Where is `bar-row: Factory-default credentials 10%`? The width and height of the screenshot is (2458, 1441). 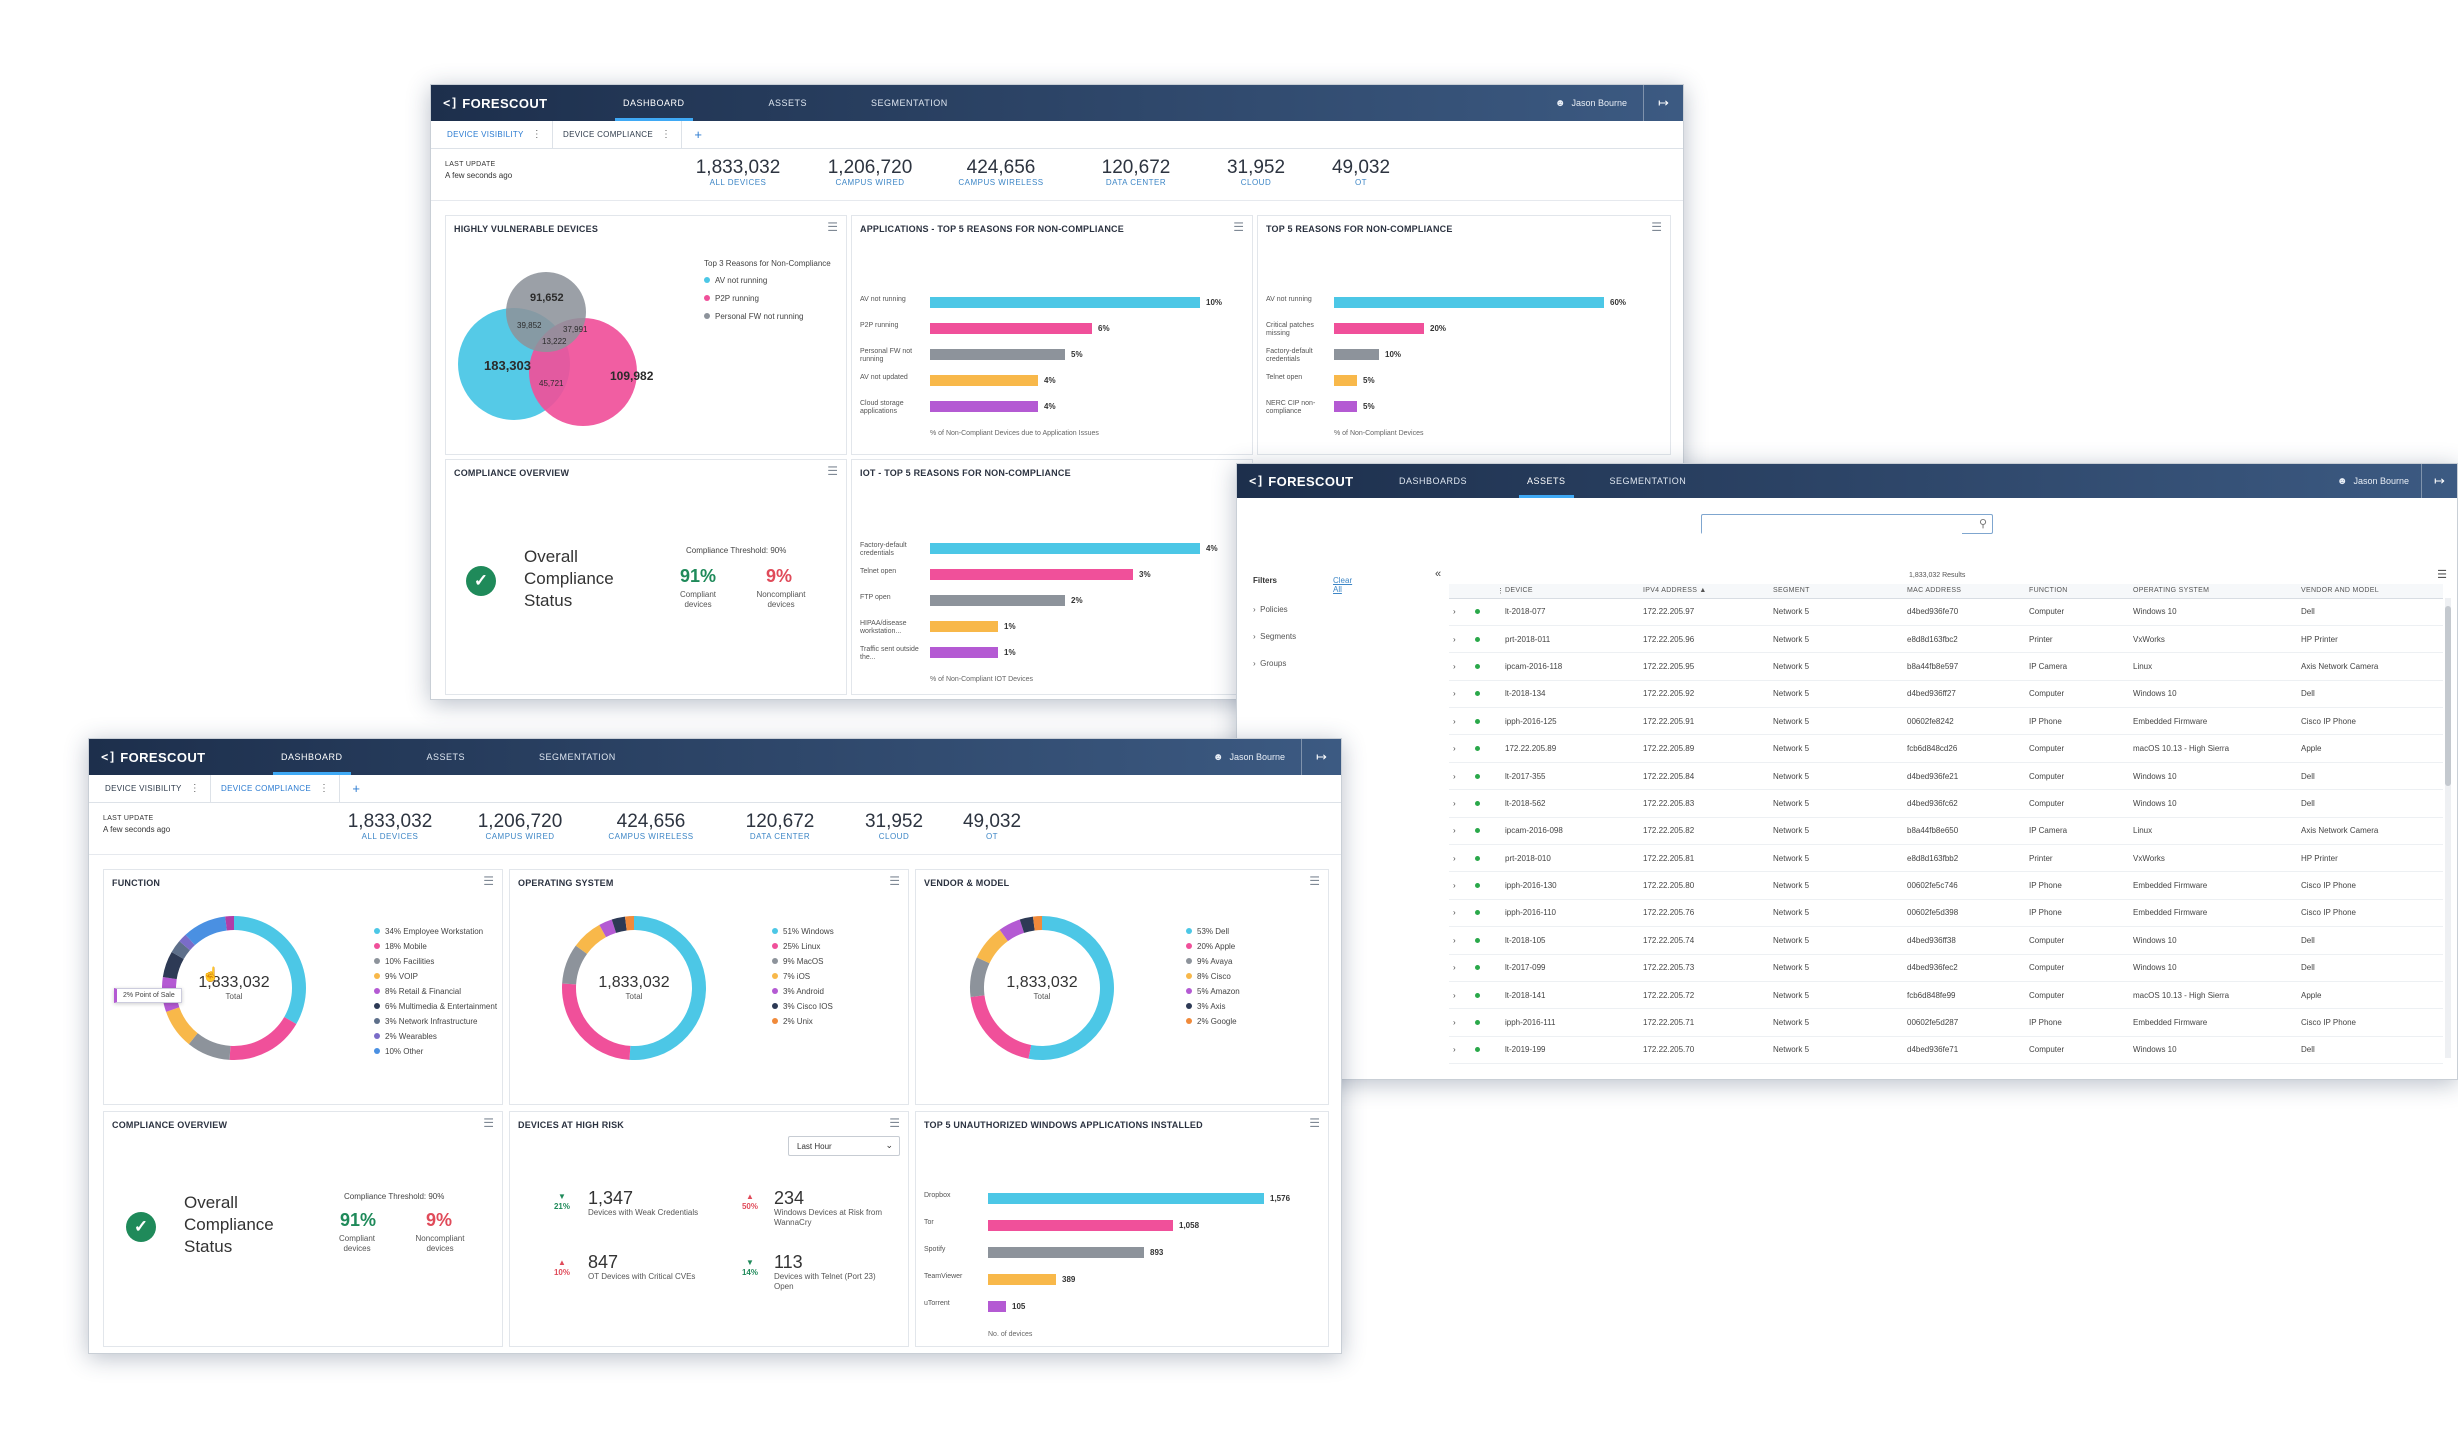
bar-row: Factory-default credentials 10% is located at coordinates (1461, 355).